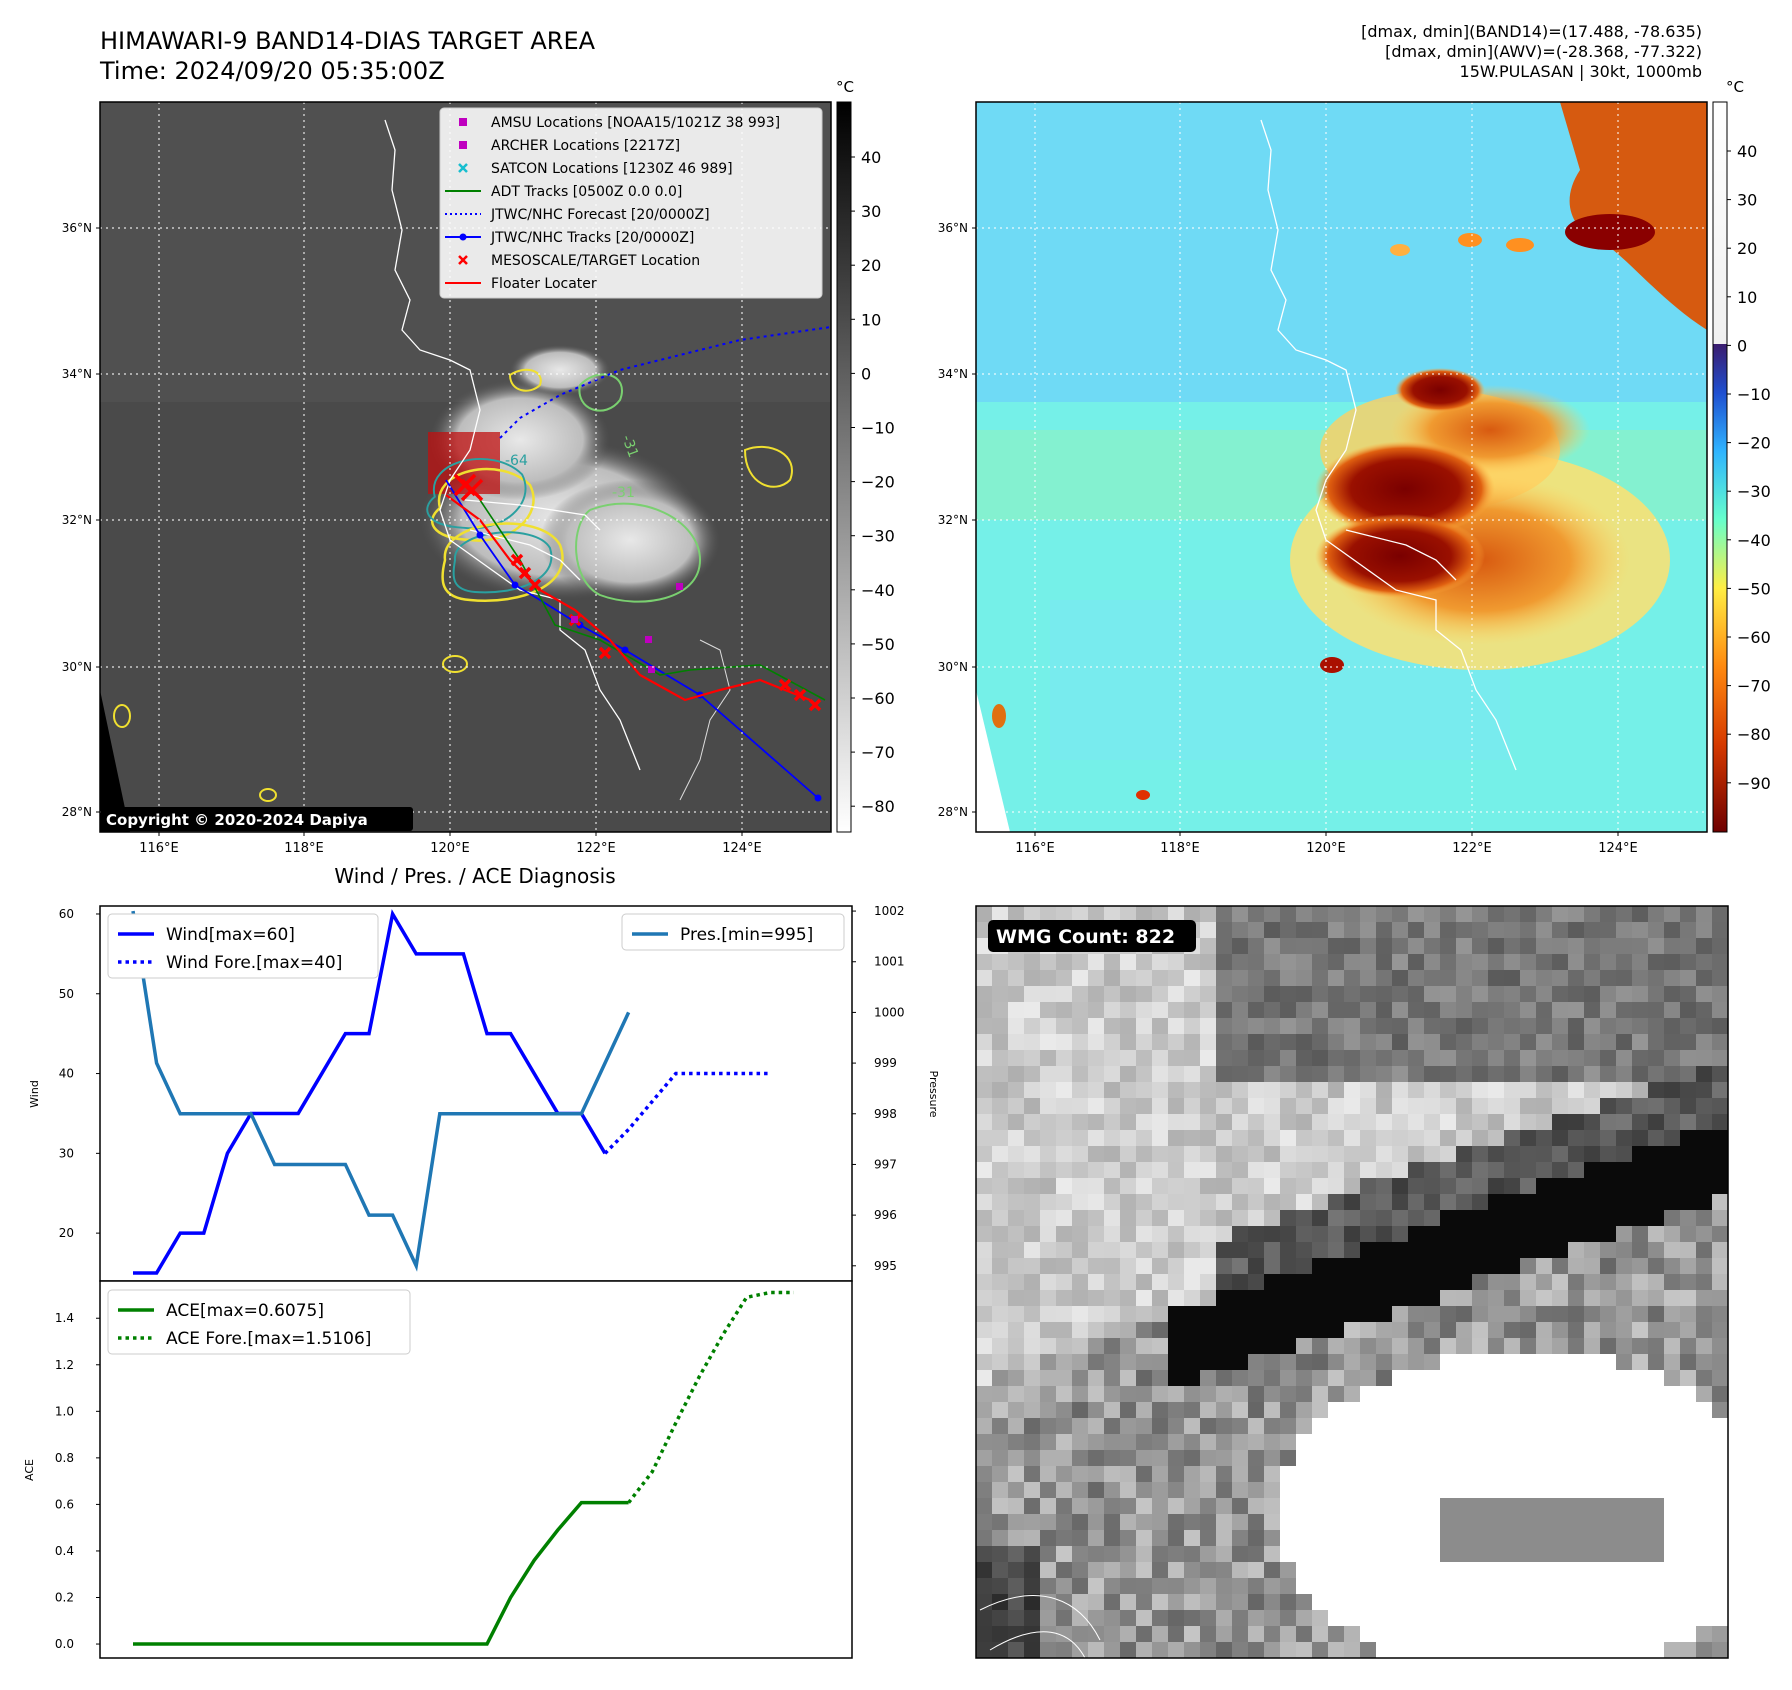 The image size is (1792, 1690). Describe the element at coordinates (595, 261) in the screenshot. I see `map-legend-label: MESOSCALE/TARGET Location` at that location.